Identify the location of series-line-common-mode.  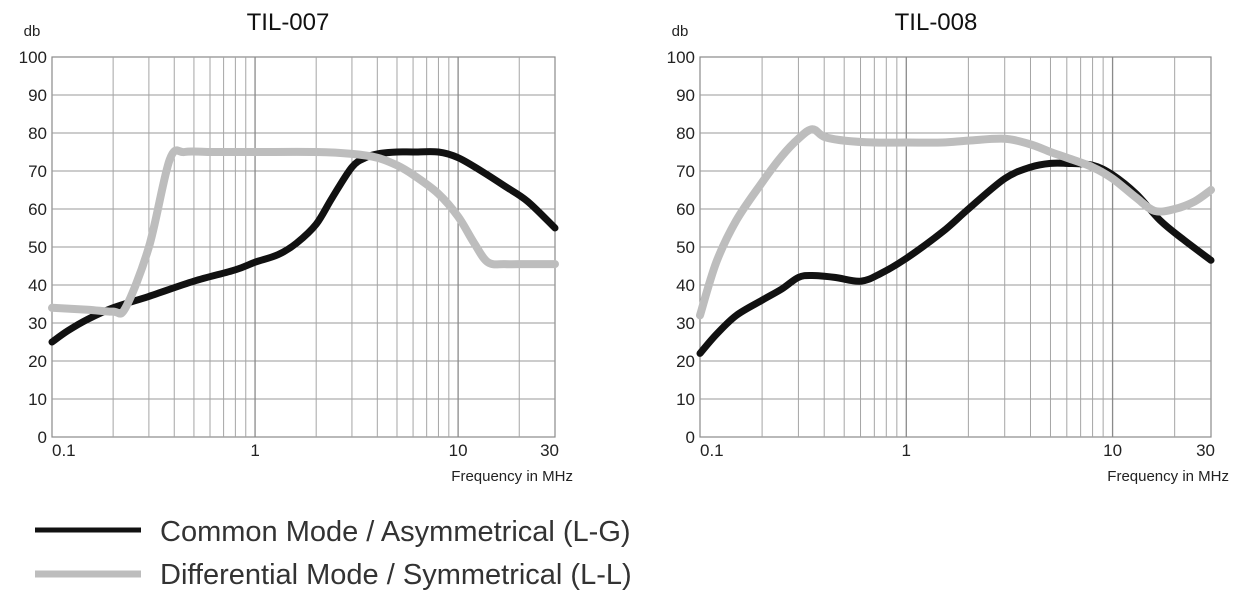
(303, 247).